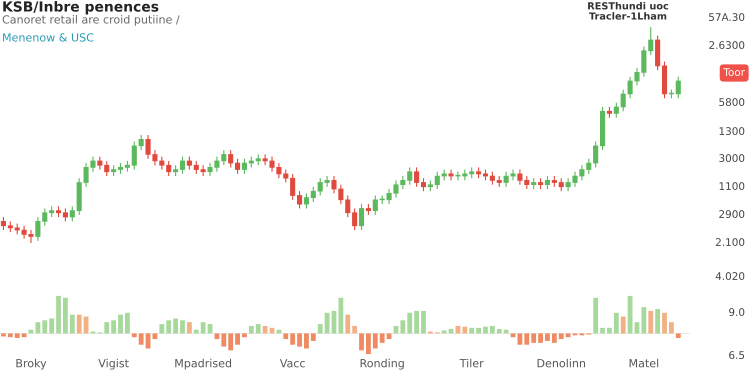 The height and width of the screenshot is (375, 750). I want to click on text: 1300, so click(732, 131).